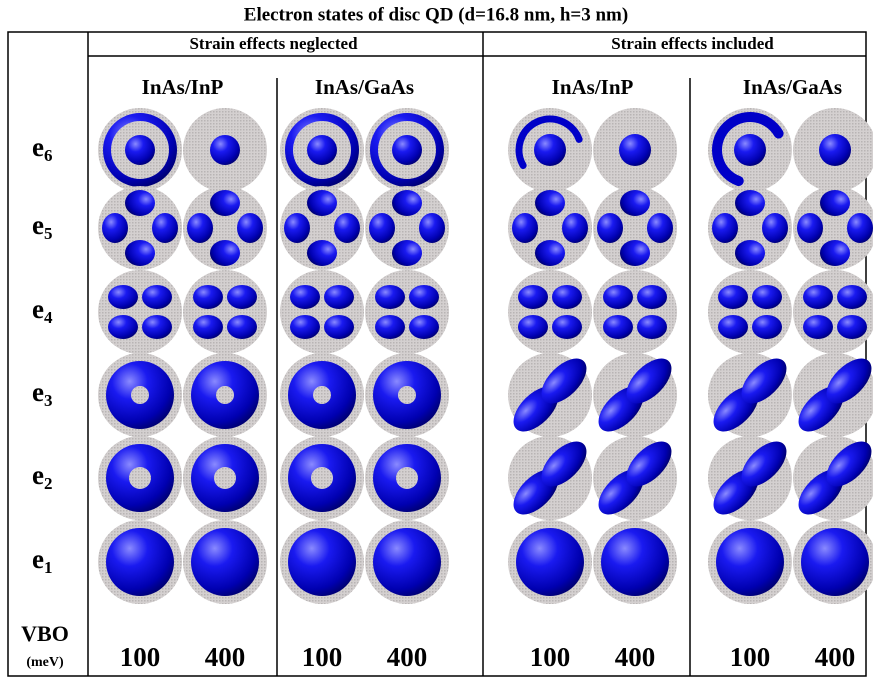 Image resolution: width=873 pixels, height=682 pixels. What do you see at coordinates (635, 657) in the screenshot?
I see `vbo-value: 400` at bounding box center [635, 657].